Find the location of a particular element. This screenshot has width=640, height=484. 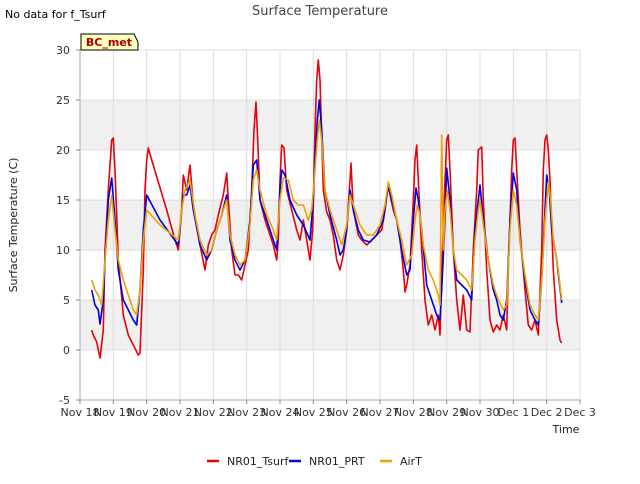

x-tick-label: Nov 24 is located at coordinates (280, 412).